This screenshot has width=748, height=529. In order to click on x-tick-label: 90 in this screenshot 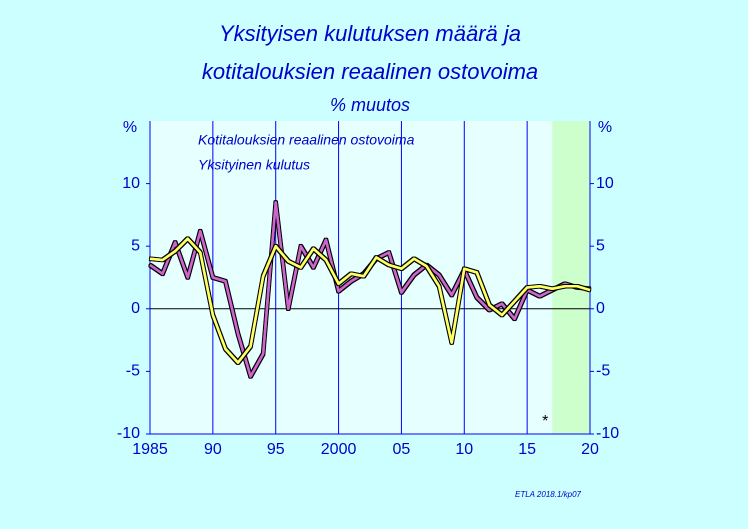, I will do `click(213, 449)`.